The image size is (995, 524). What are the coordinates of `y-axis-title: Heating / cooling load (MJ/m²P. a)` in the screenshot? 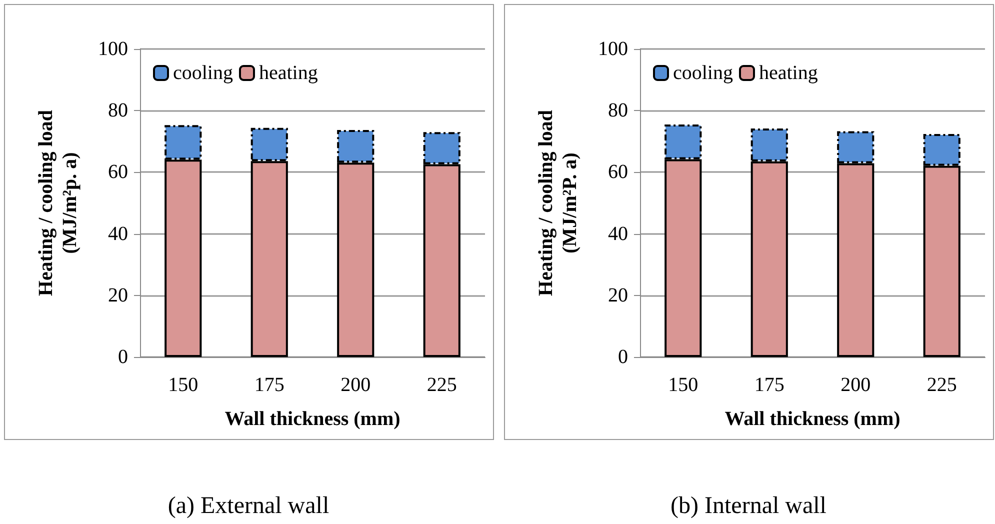 It's located at (558, 203).